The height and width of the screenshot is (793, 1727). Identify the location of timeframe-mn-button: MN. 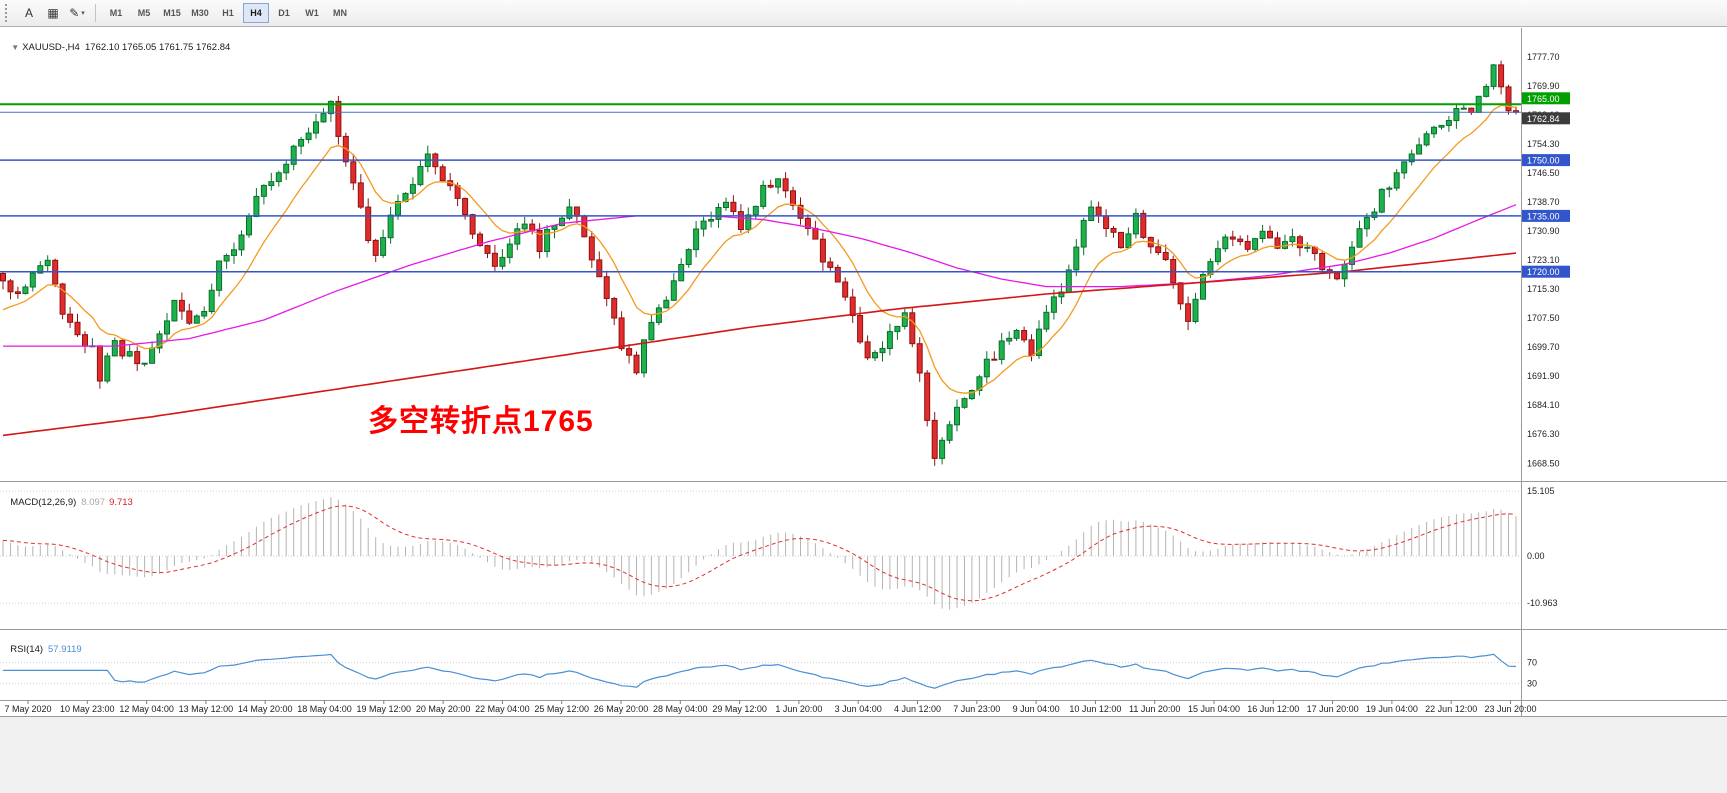
(340, 13).